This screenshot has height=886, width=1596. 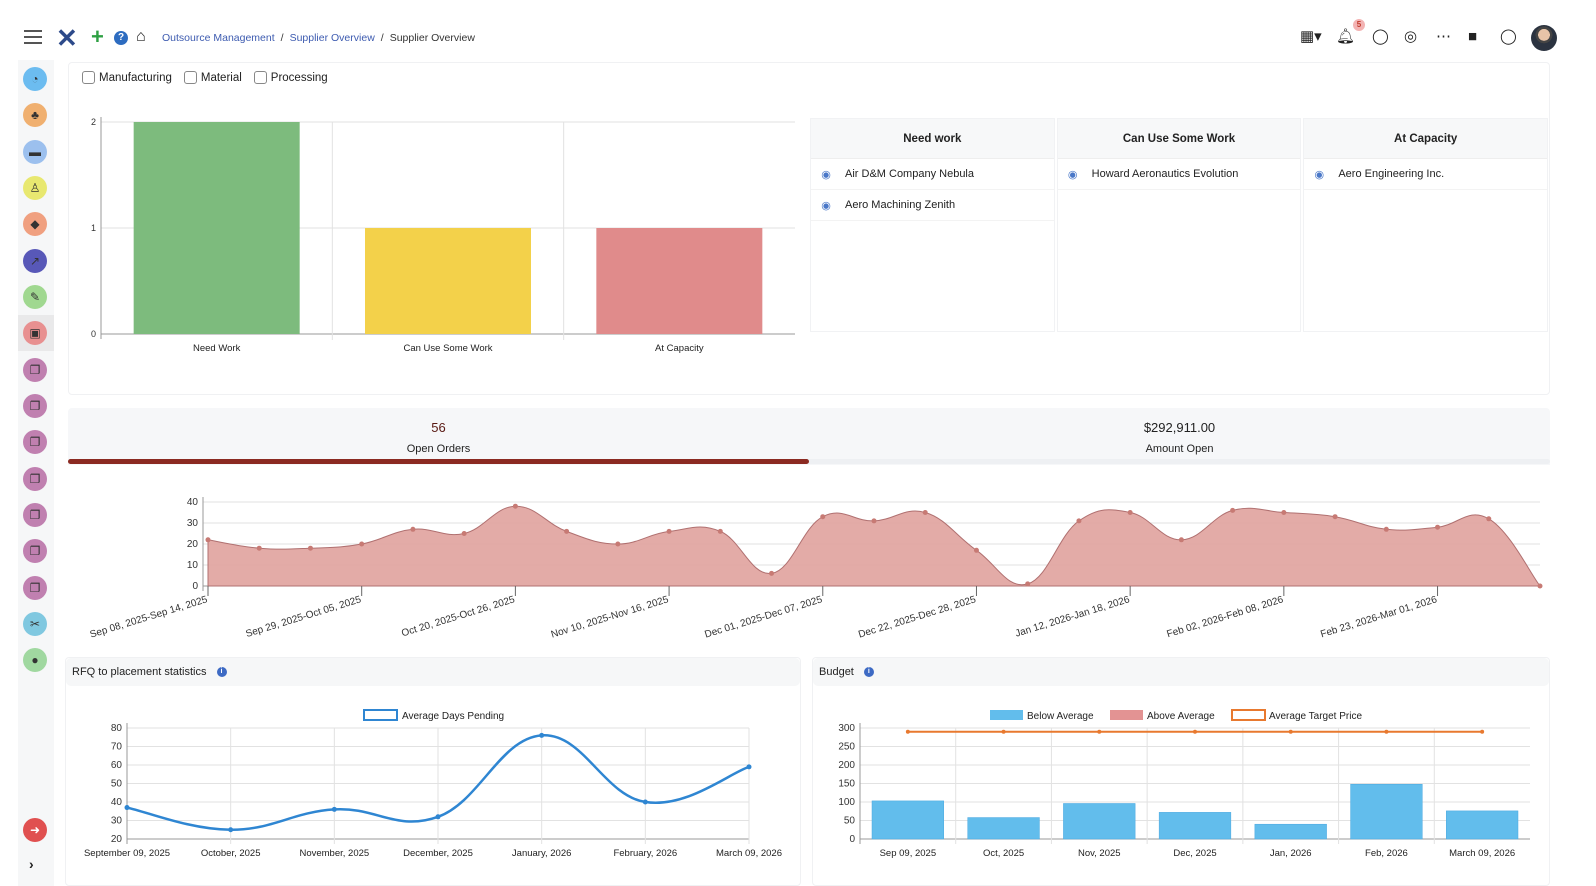 I want to click on sidebar: ◔ ♣ ▬ ♙ ◆ ↗ ✎ ▣ ❐ ❐ ❐ ❐ ❐ ❐ ❐ ✂ ● ➜ ›, so click(x=36, y=473).